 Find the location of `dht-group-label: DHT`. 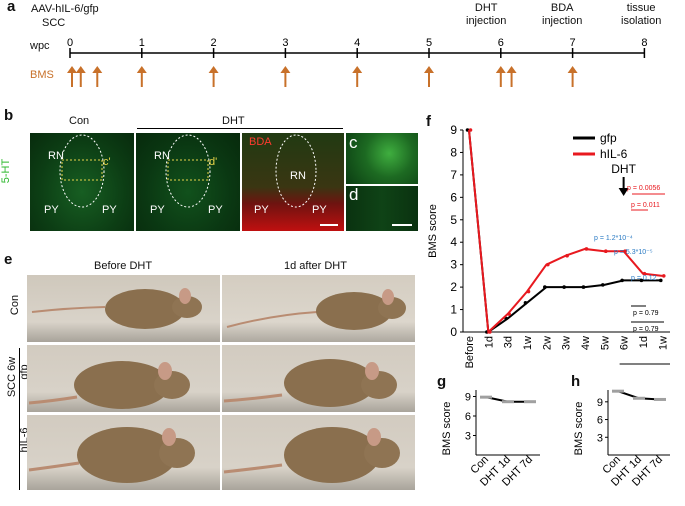

dht-group-label: DHT is located at coordinates (646, 369).